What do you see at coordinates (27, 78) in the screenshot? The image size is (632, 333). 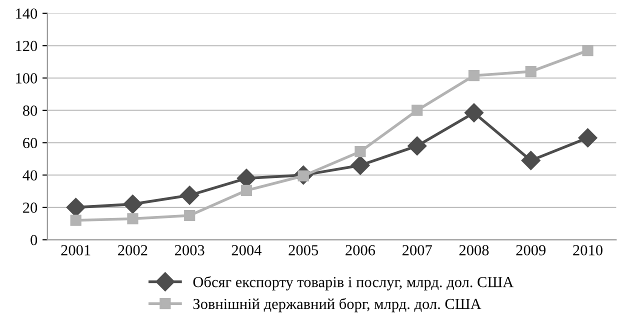 I see `y-tick-label: 100` at bounding box center [27, 78].